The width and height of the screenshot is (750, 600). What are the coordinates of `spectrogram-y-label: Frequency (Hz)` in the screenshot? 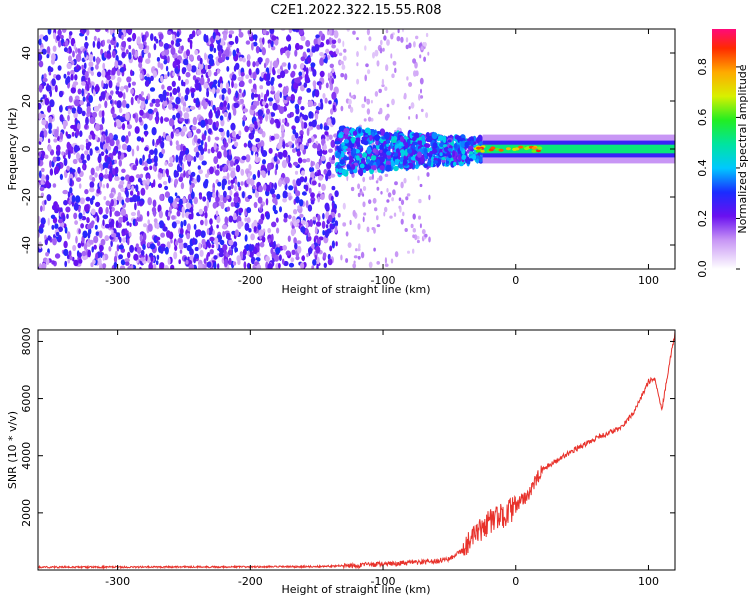 It's located at (12, 149).